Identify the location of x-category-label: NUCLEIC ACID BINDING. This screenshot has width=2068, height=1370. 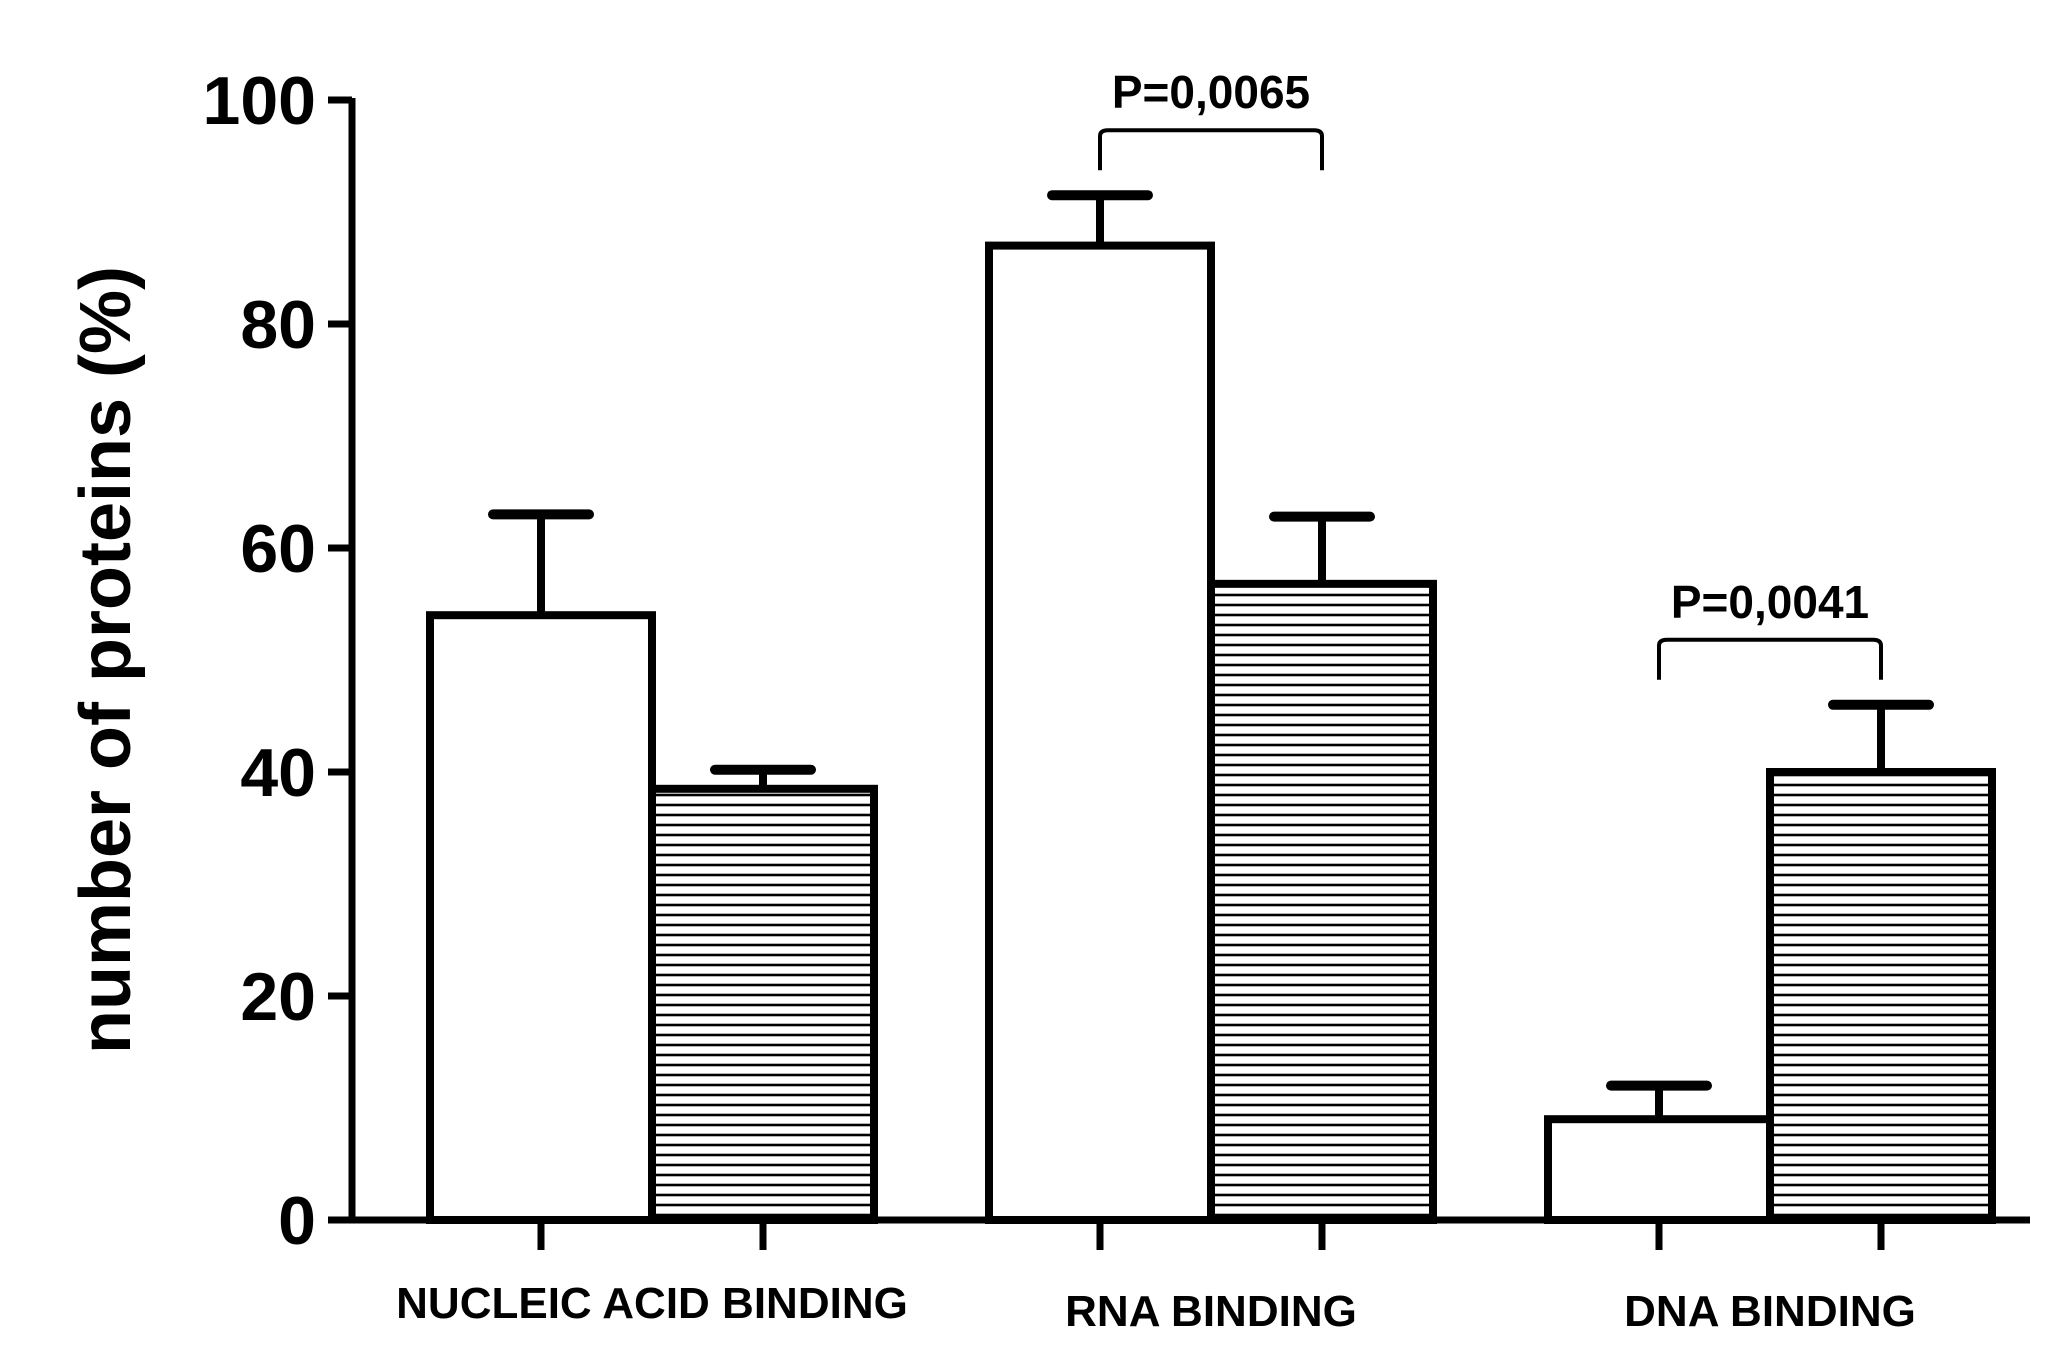
(652, 1303).